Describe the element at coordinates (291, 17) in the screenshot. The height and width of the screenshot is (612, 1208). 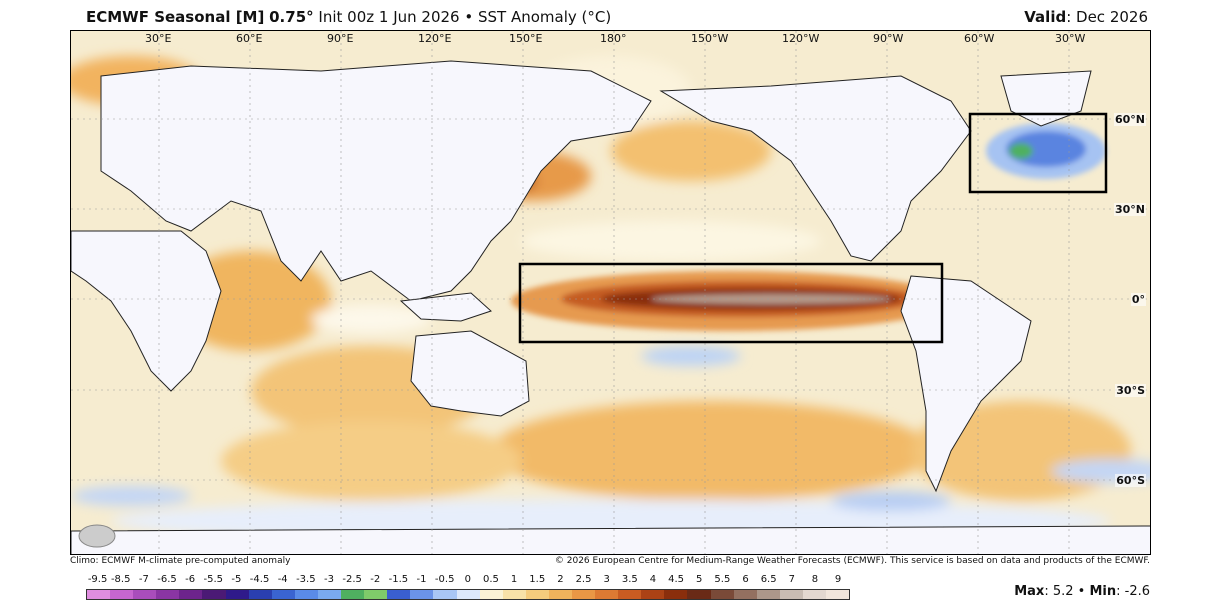
I see `title-resolution: 0.75°` at that location.